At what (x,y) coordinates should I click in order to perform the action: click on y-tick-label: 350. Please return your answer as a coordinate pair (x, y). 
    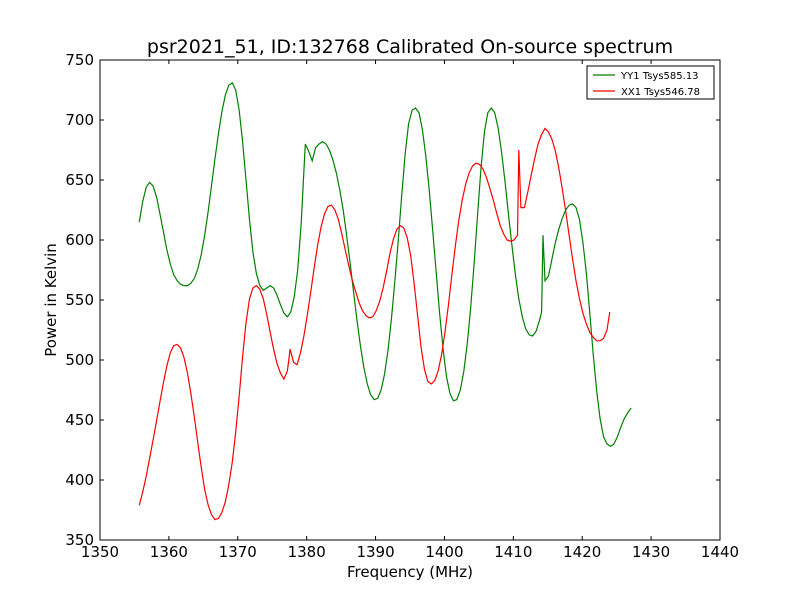
    Looking at the image, I should click on (79, 540).